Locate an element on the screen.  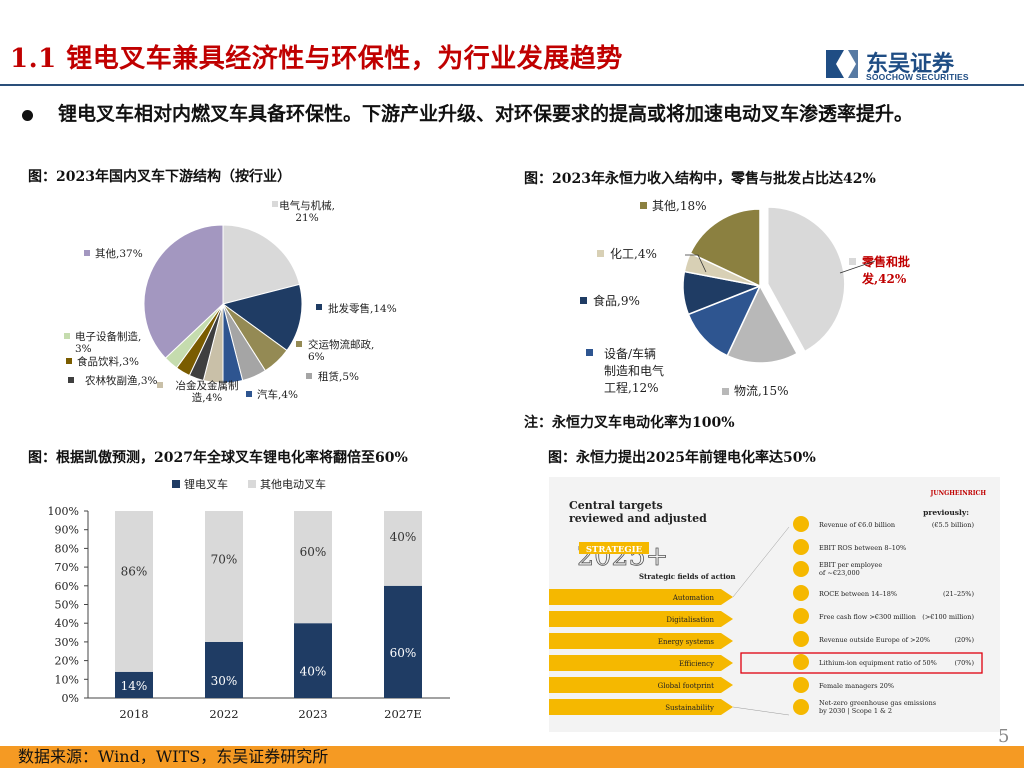
bar-data-label: 40% is located at coordinates (403, 537).